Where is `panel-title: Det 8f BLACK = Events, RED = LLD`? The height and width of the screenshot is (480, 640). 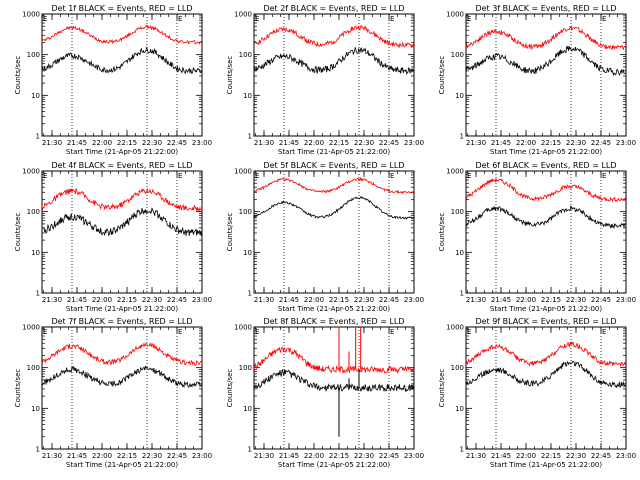 panel-title: Det 8f BLACK = Events, RED = LLD is located at coordinates (333, 321).